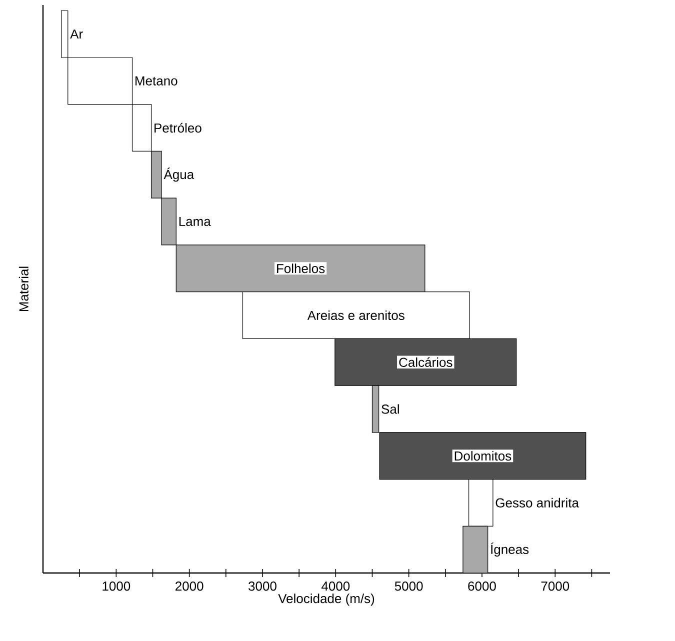 This screenshot has width=675, height=641. I want to click on y-tick-label: Metano, so click(157, 81).